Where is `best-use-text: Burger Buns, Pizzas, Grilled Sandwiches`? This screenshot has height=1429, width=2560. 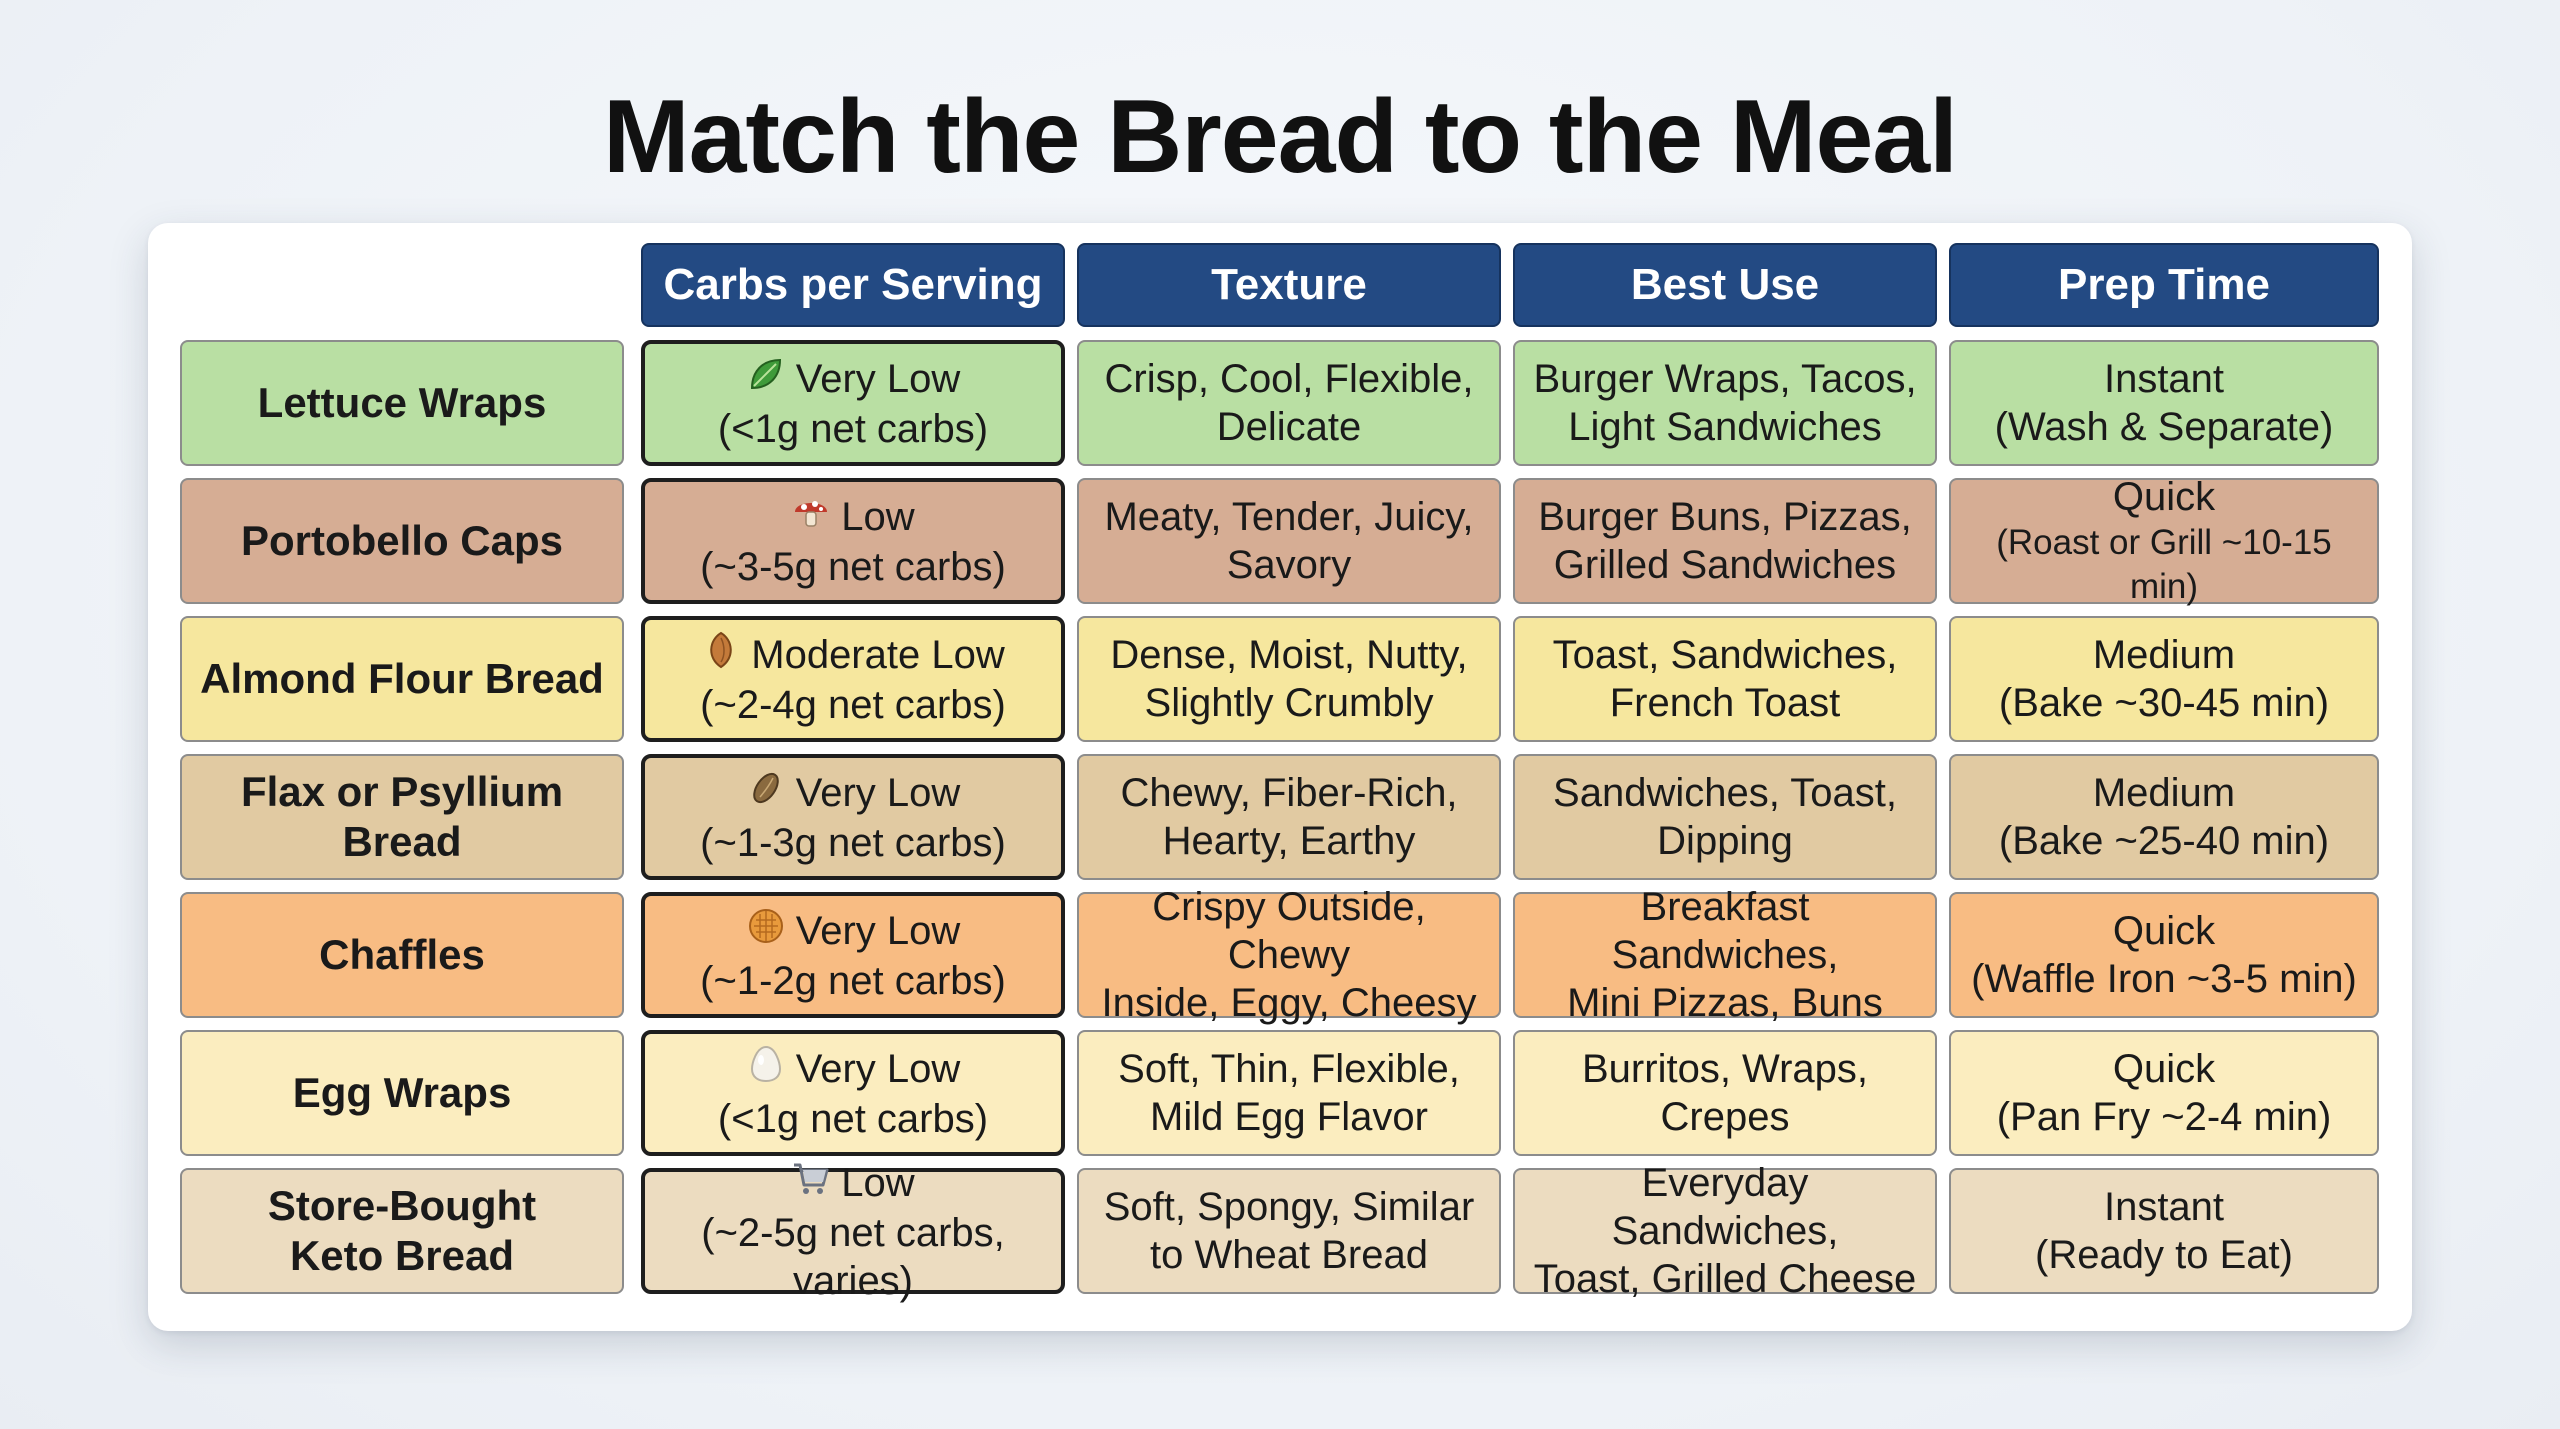 best-use-text: Burger Buns, Pizzas, Grilled Sandwiches is located at coordinates (1725, 541).